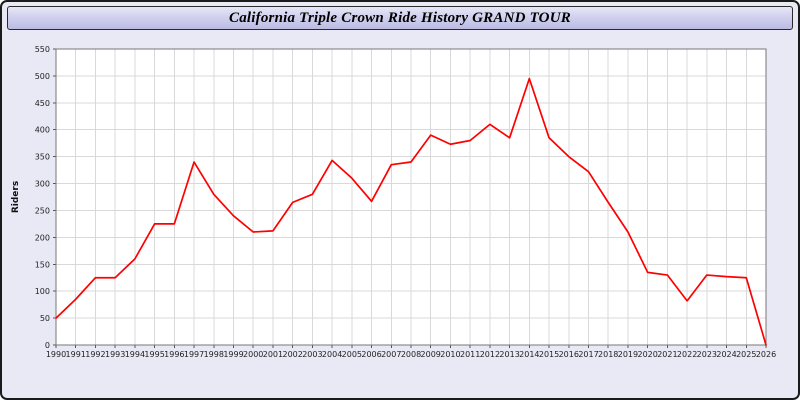 The image size is (800, 400). Describe the element at coordinates (76, 354) in the screenshot. I see `x-tick-label: 1991` at that location.